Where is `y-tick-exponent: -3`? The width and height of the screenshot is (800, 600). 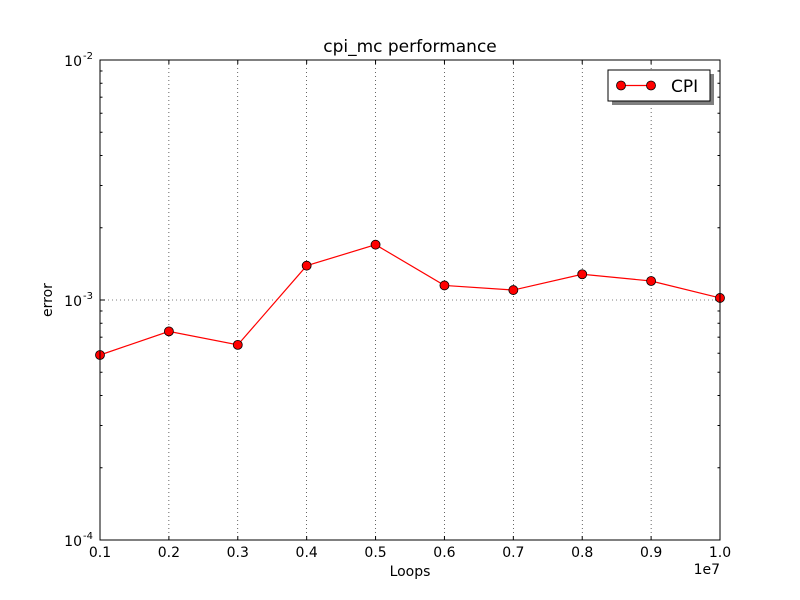 y-tick-exponent: -3 is located at coordinates (88, 296).